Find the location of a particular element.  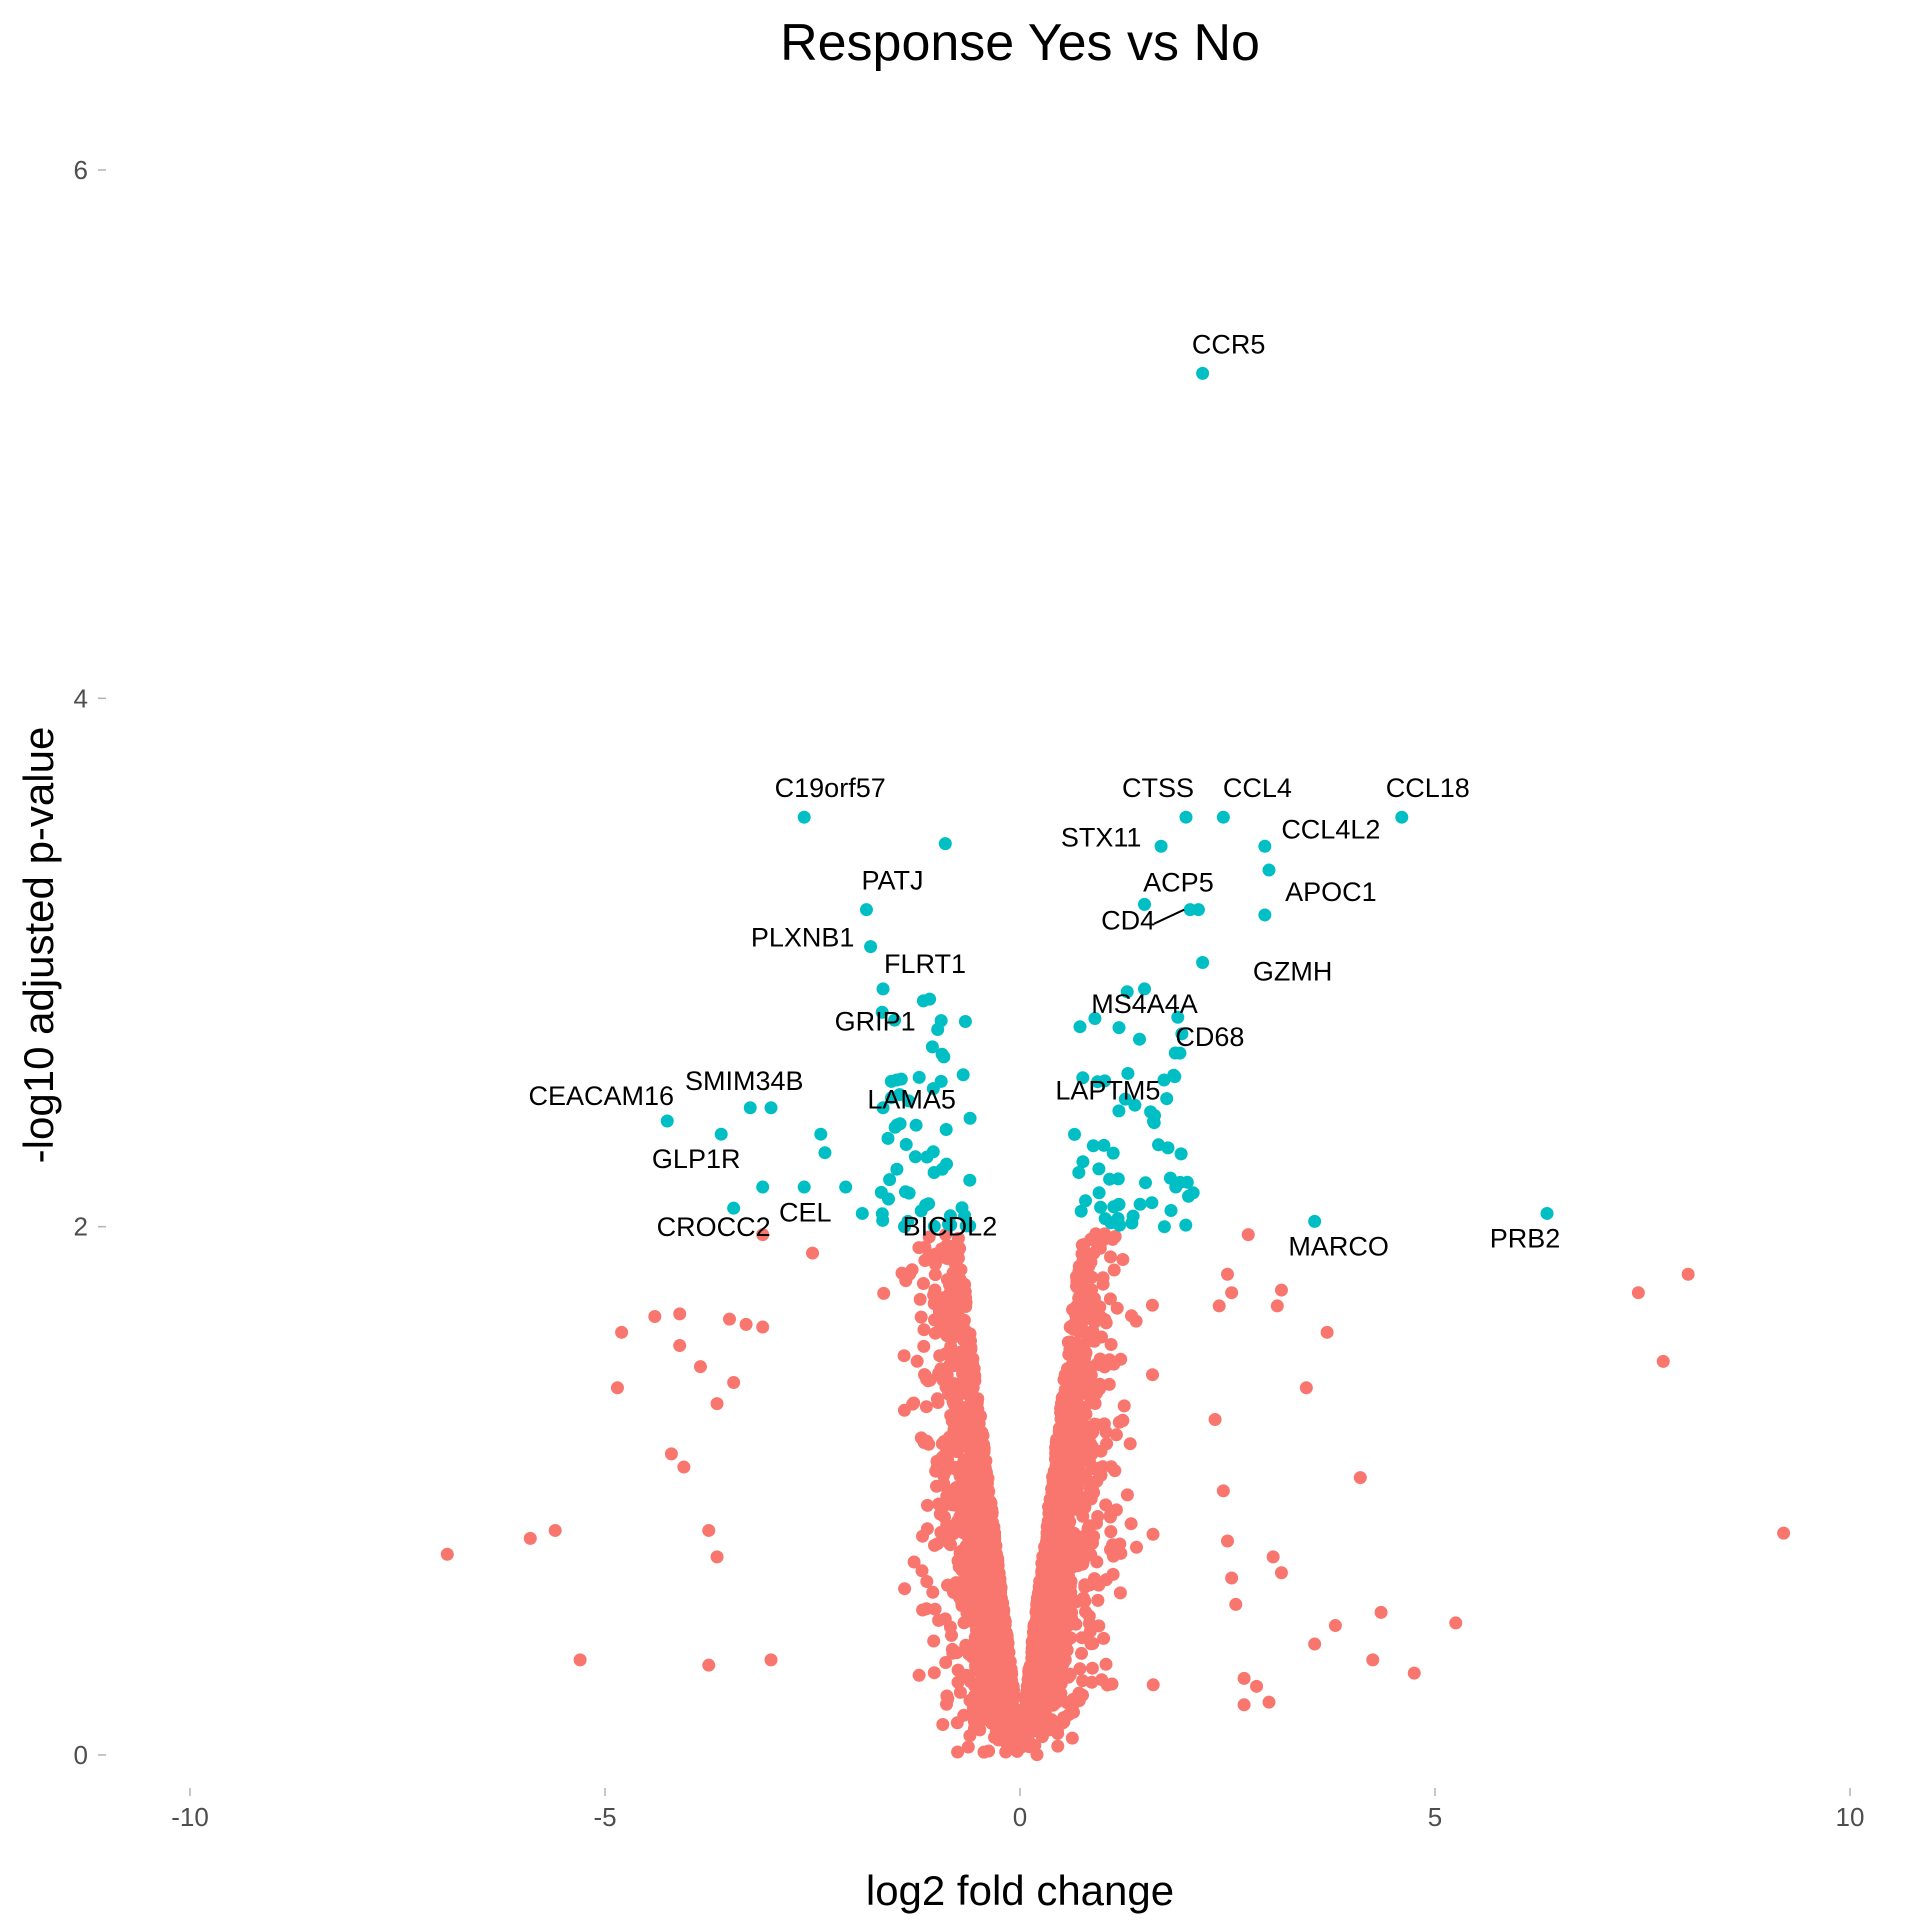

gene-label-marco: MARCO is located at coordinates (1338, 1246).